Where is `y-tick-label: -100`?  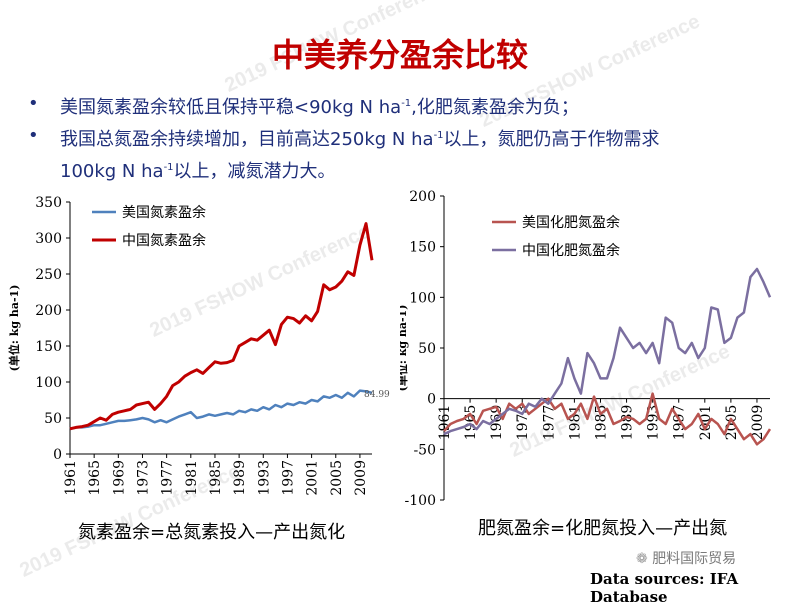
y-tick-label: -100 is located at coordinates (420, 501).